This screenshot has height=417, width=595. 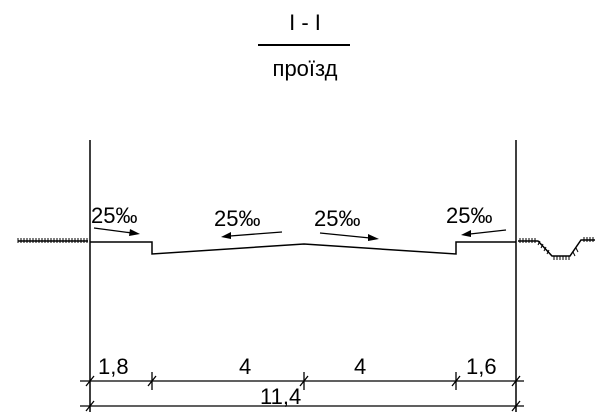 I want to click on section-subtitle: проїзд, so click(x=305, y=68).